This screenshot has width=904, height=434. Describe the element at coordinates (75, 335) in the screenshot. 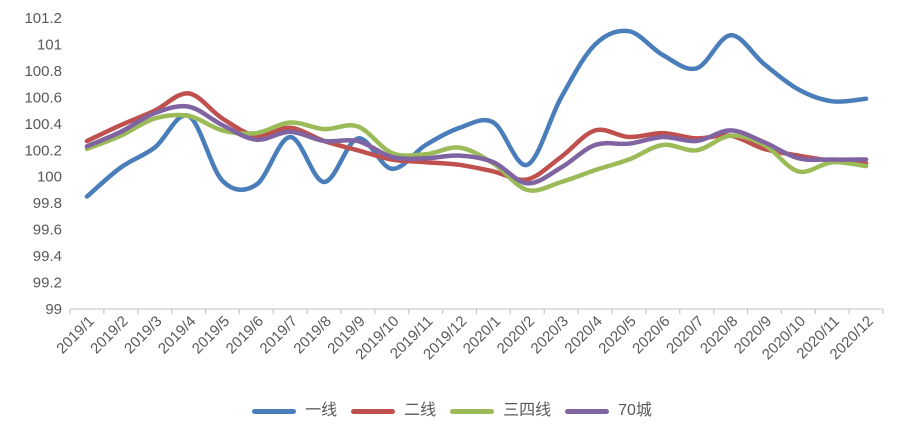

I see `x-tick-label: 2019/1` at that location.